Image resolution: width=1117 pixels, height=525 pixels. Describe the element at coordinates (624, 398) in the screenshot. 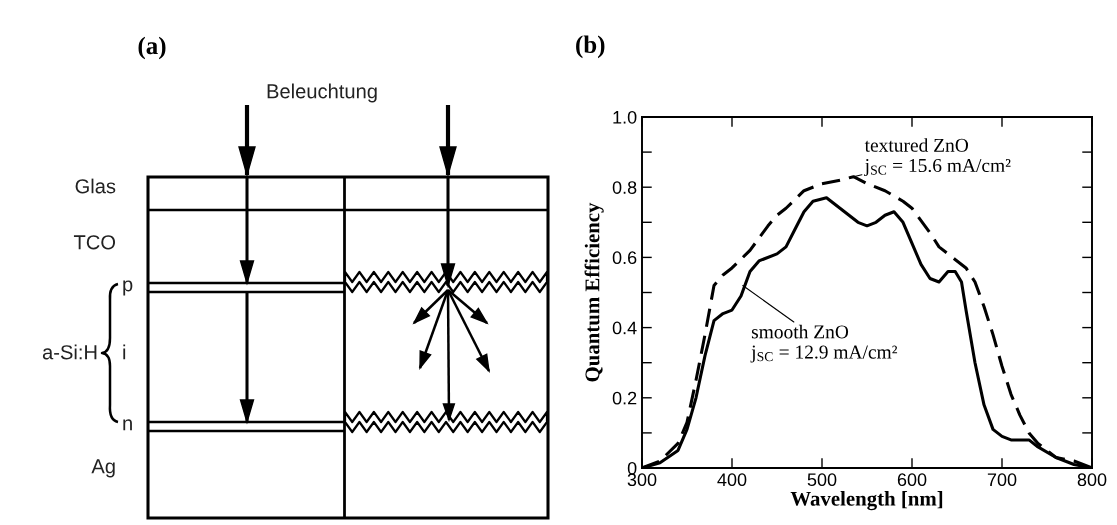

I see `y-tick-label: 0.2` at that location.